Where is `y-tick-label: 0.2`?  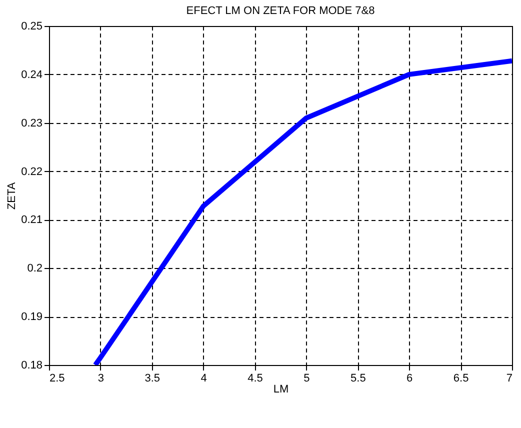 y-tick-label: 0.2 is located at coordinates (34, 268).